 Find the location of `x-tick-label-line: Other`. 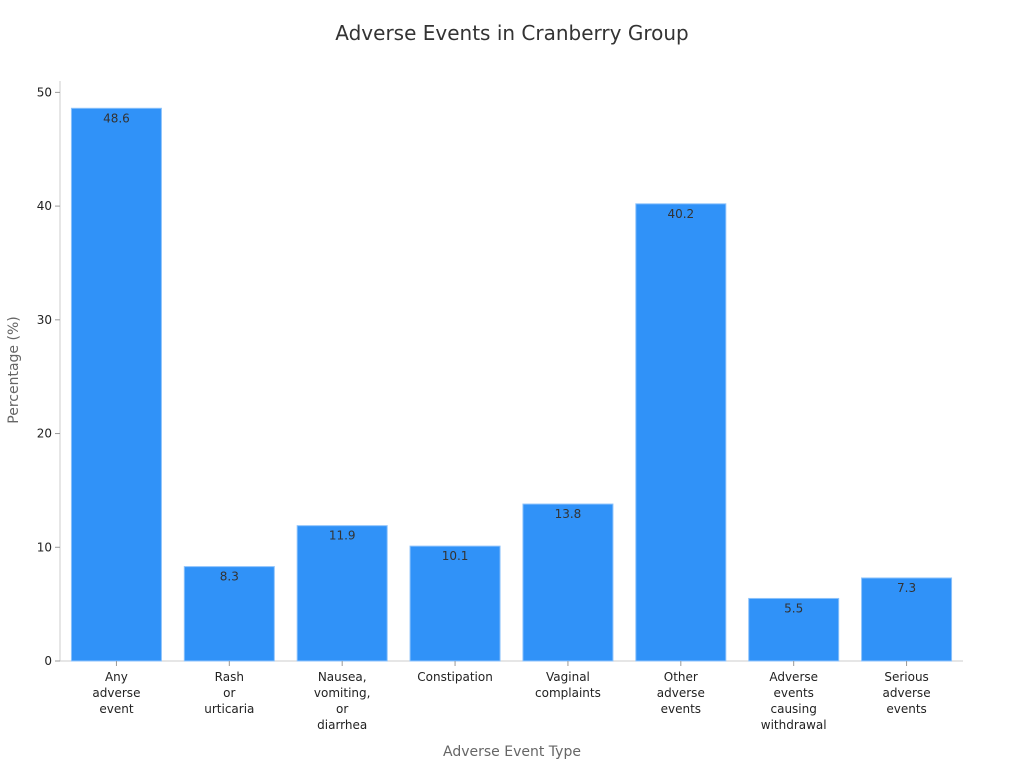

x-tick-label-line: Other is located at coordinates (681, 677).